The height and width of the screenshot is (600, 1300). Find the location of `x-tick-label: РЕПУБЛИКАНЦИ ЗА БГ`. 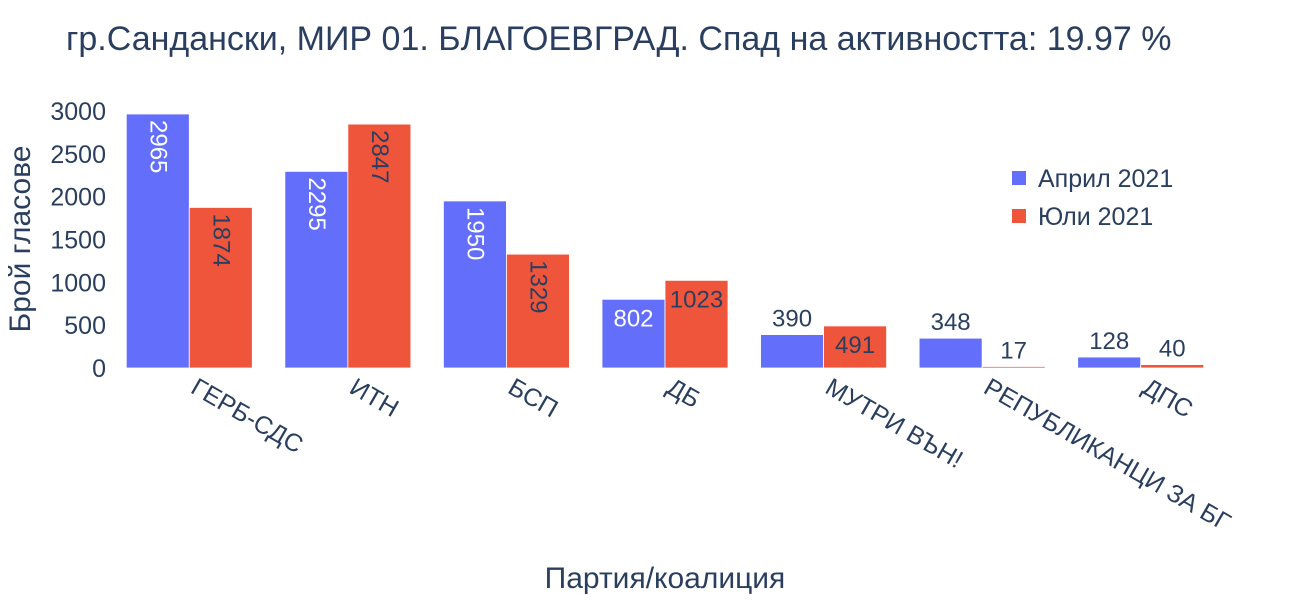

x-tick-label: РЕПУБЛИКАНЦИ ЗА БГ is located at coordinates (1107, 455).